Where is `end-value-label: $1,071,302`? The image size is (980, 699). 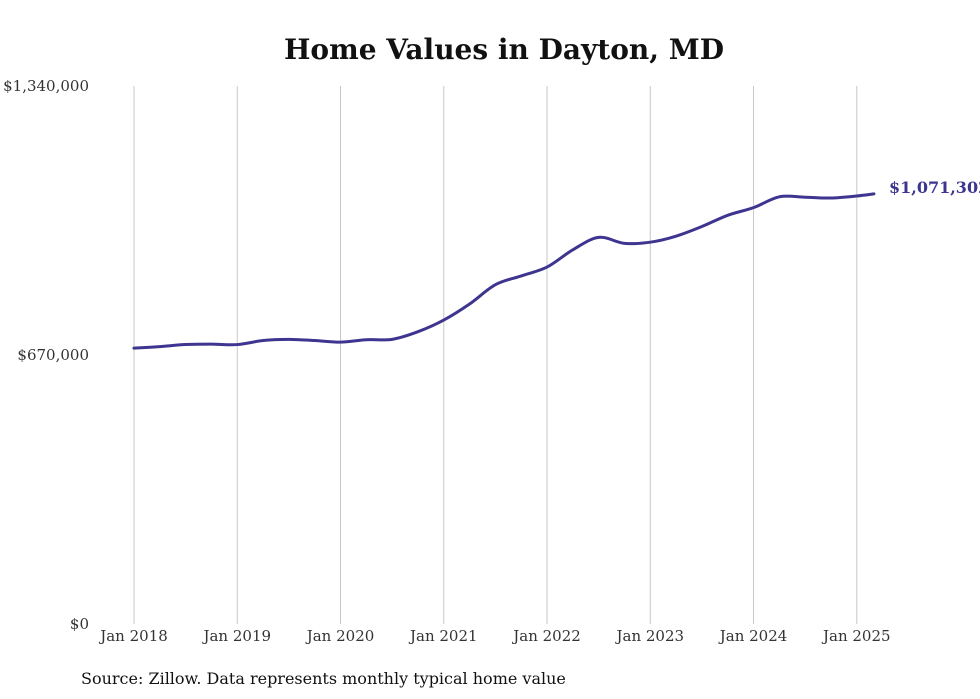 end-value-label: $1,071,302 is located at coordinates (934, 187).